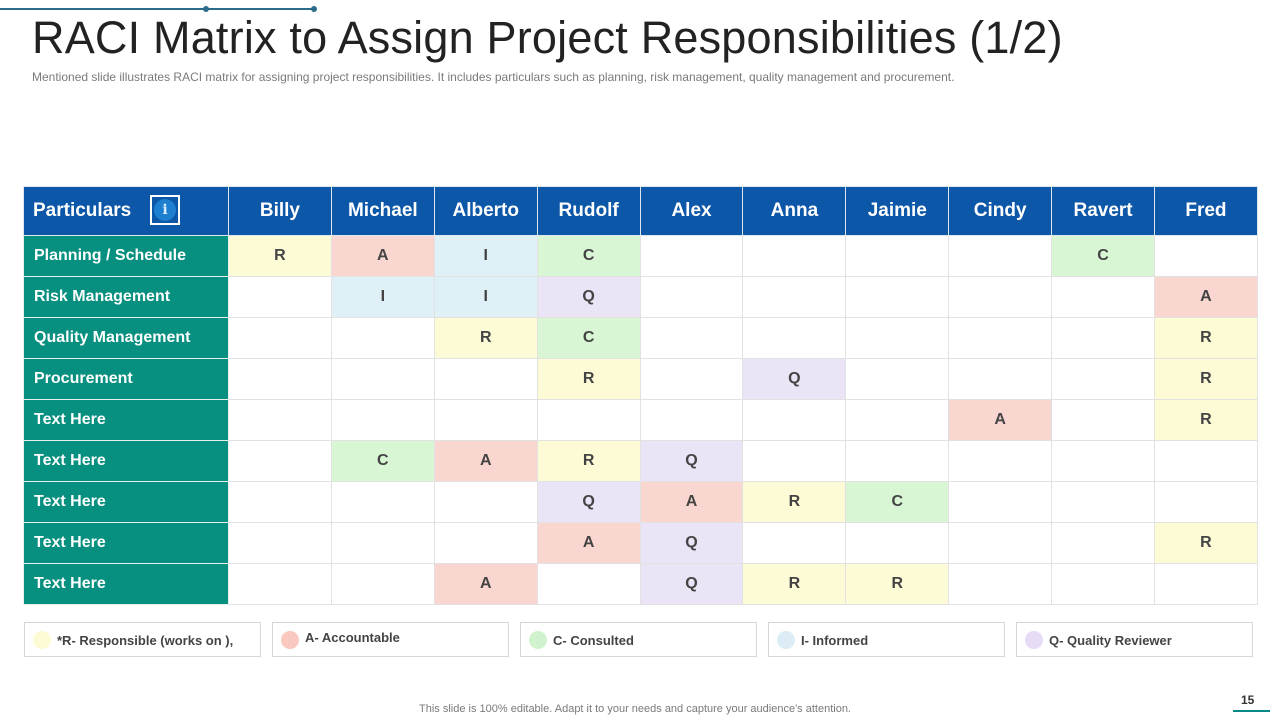 The height and width of the screenshot is (720, 1280). I want to click on table-row: Risk Management I I Q A, so click(640, 297).